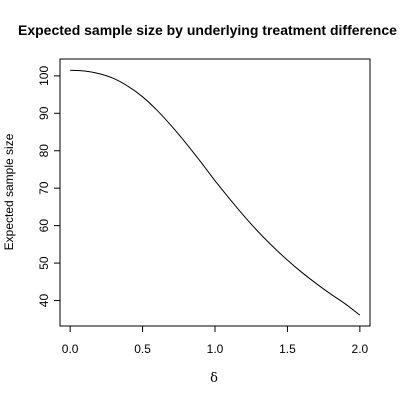  Describe the element at coordinates (44, 226) in the screenshot. I see `y-tick-label: 60` at that location.